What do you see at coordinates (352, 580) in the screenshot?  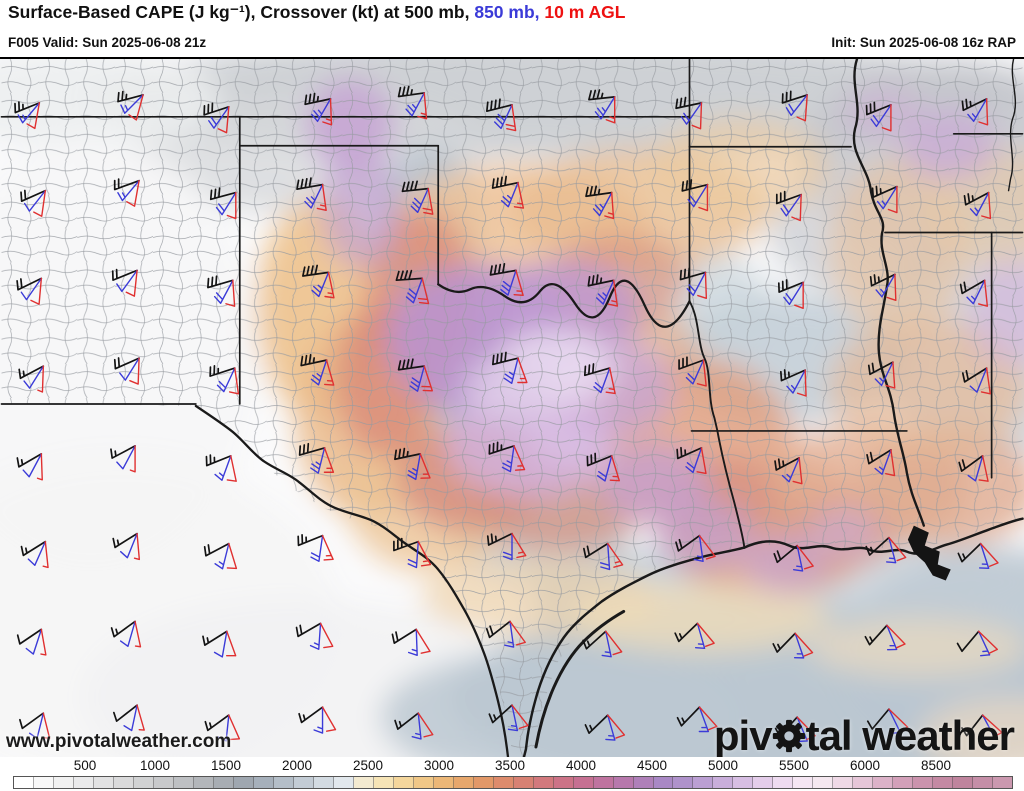 I see `rio-grande-border` at bounding box center [352, 580].